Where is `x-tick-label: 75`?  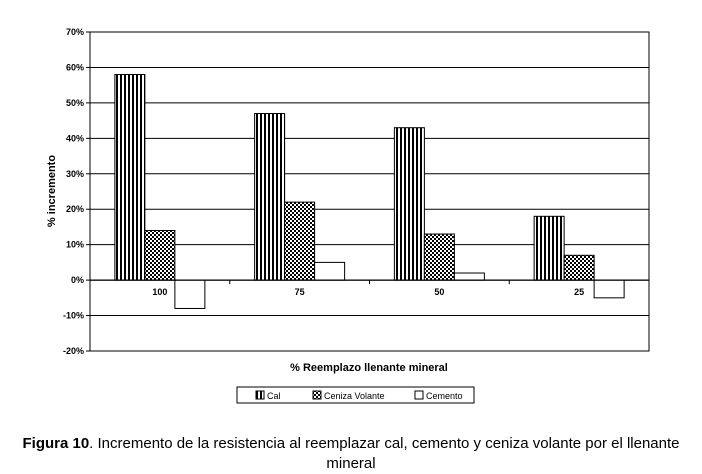 x-tick-label: 75 is located at coordinates (300, 292).